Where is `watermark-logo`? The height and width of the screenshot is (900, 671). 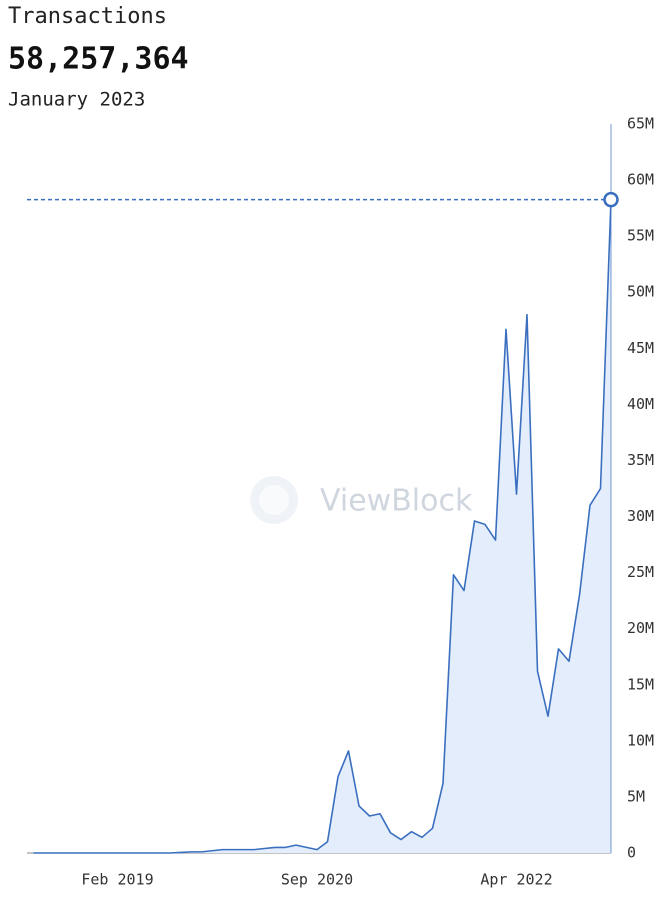
watermark-logo is located at coordinates (274, 500).